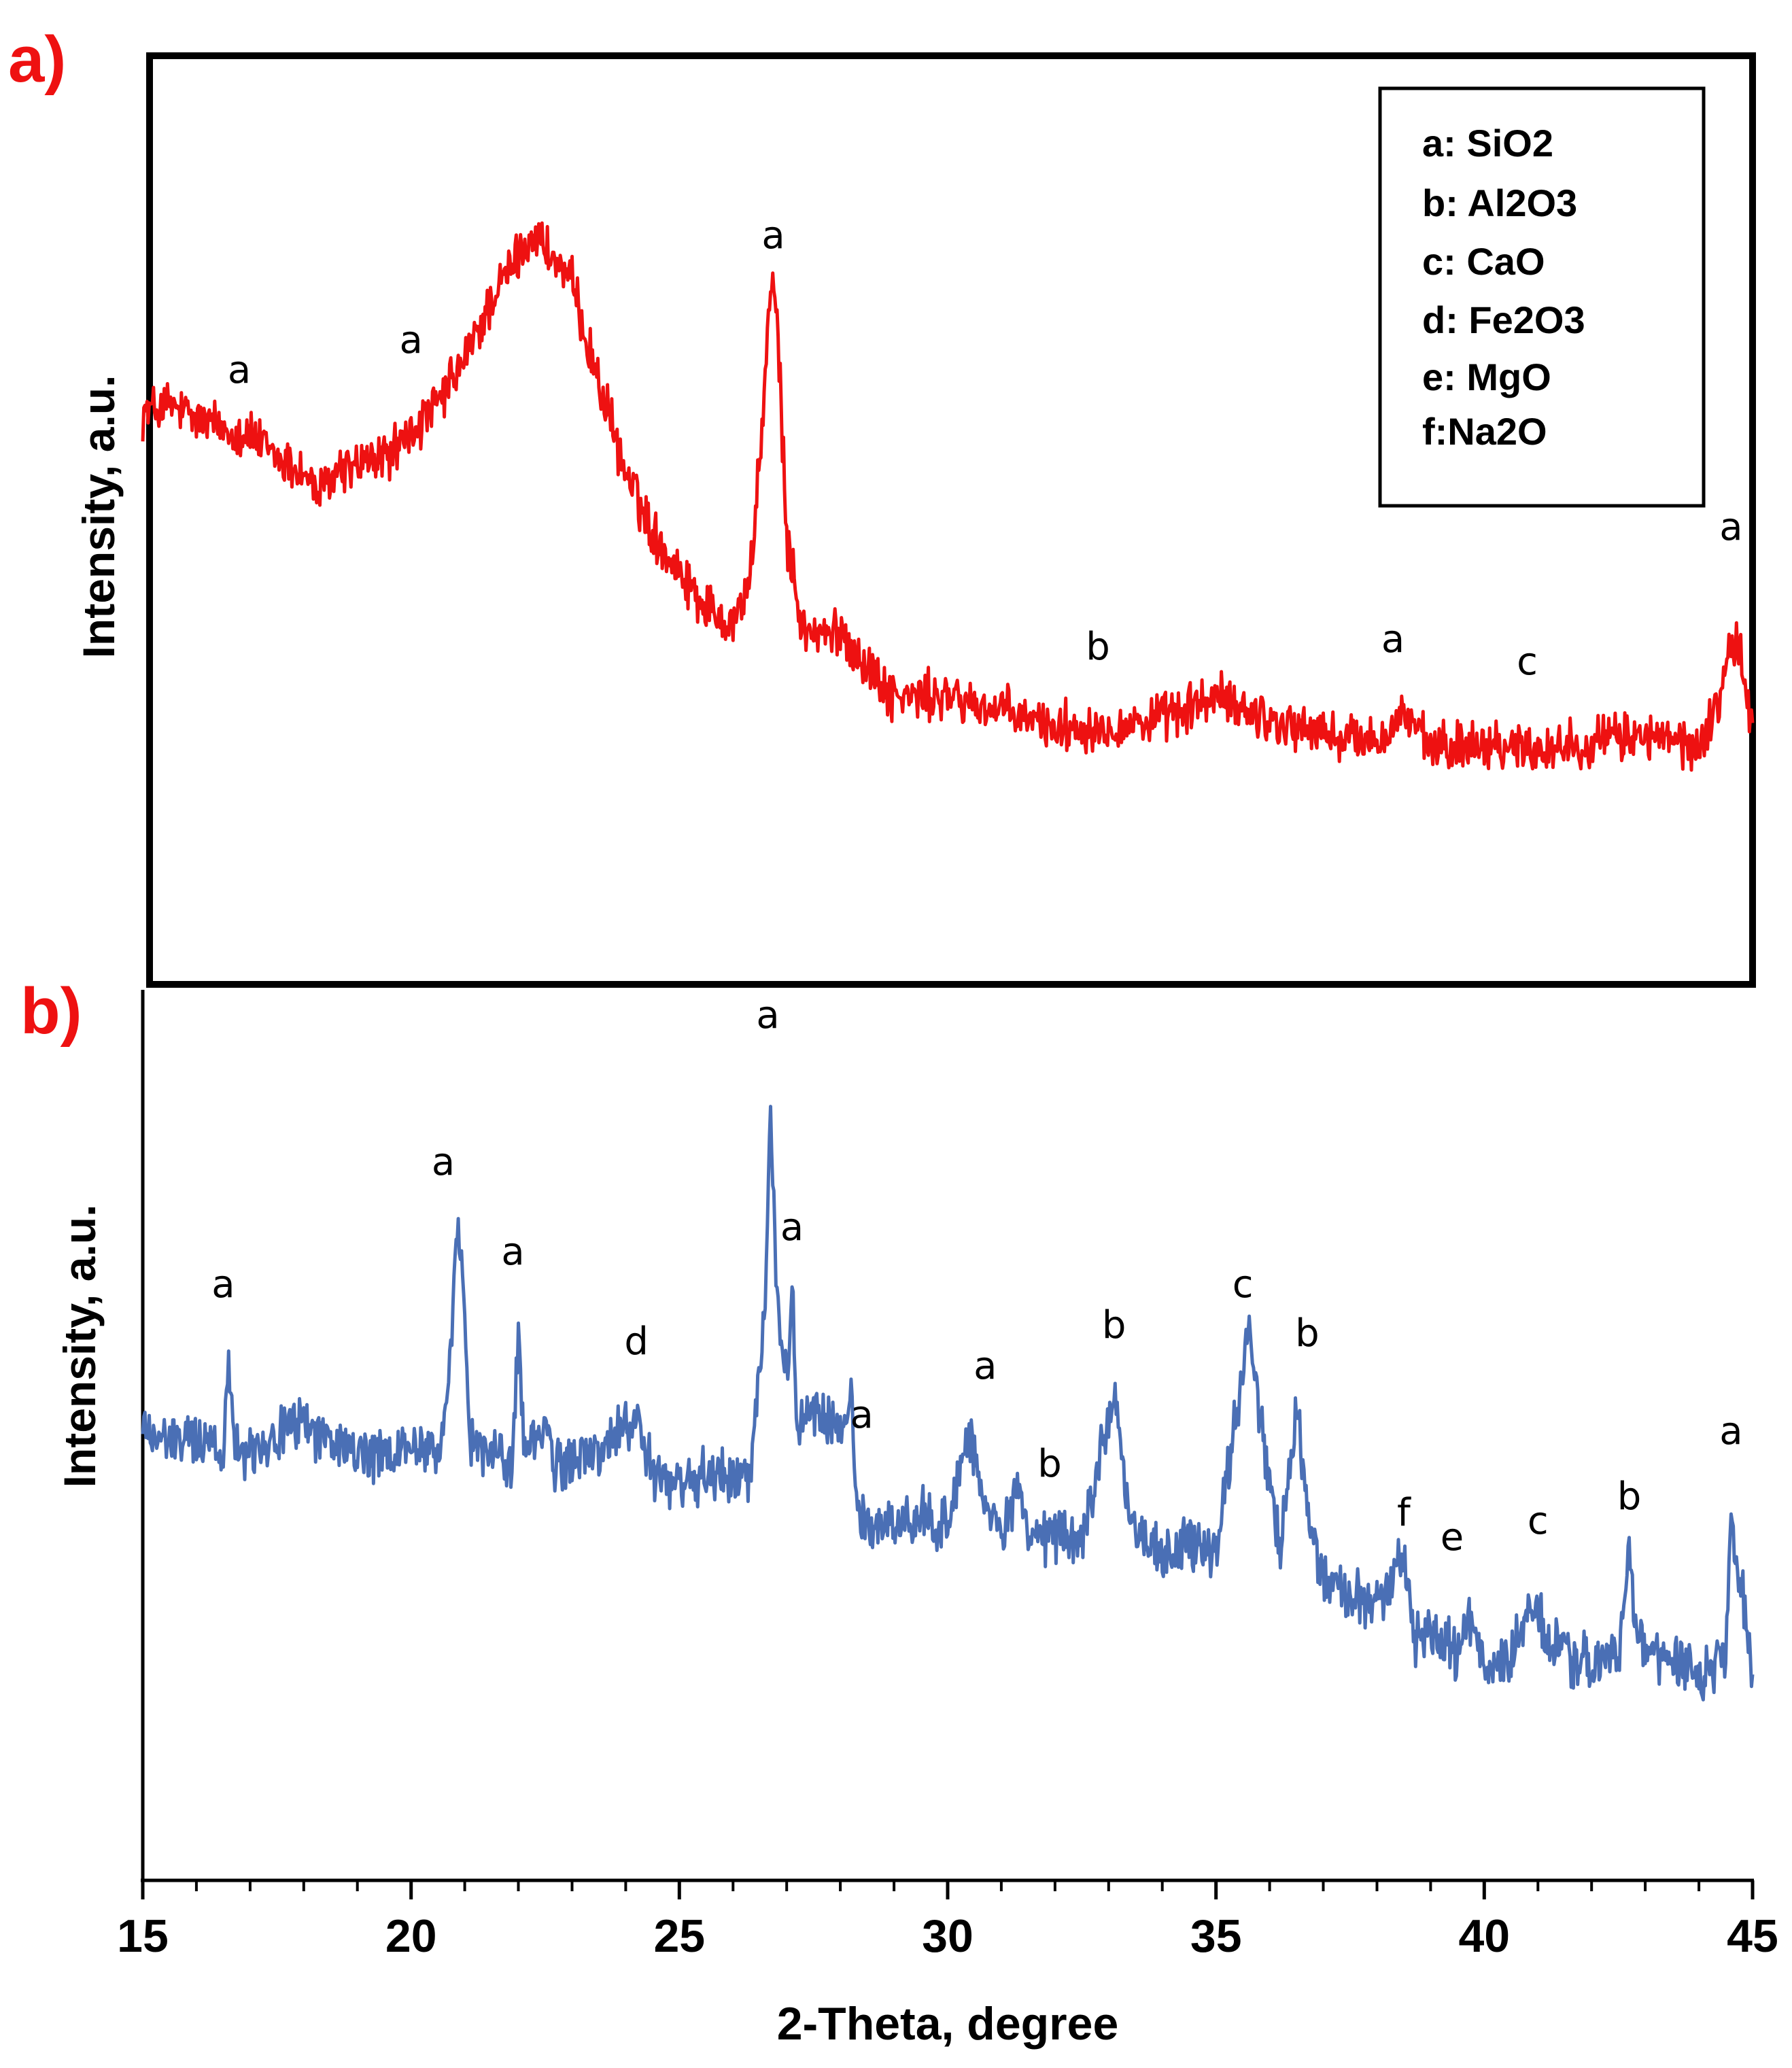 The image size is (1792, 2068). I want to click on peak-label-a-2: a, so click(773, 235).